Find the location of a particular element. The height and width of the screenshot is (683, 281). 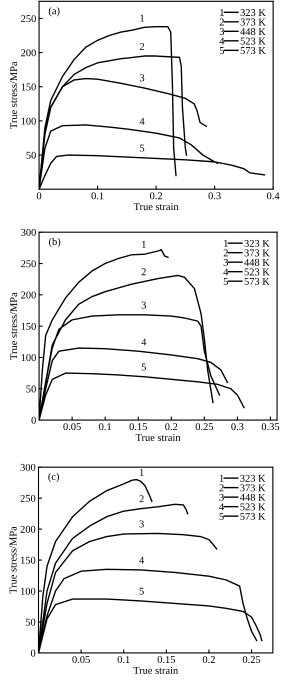

chart-title: (a) is located at coordinates (54, 11).